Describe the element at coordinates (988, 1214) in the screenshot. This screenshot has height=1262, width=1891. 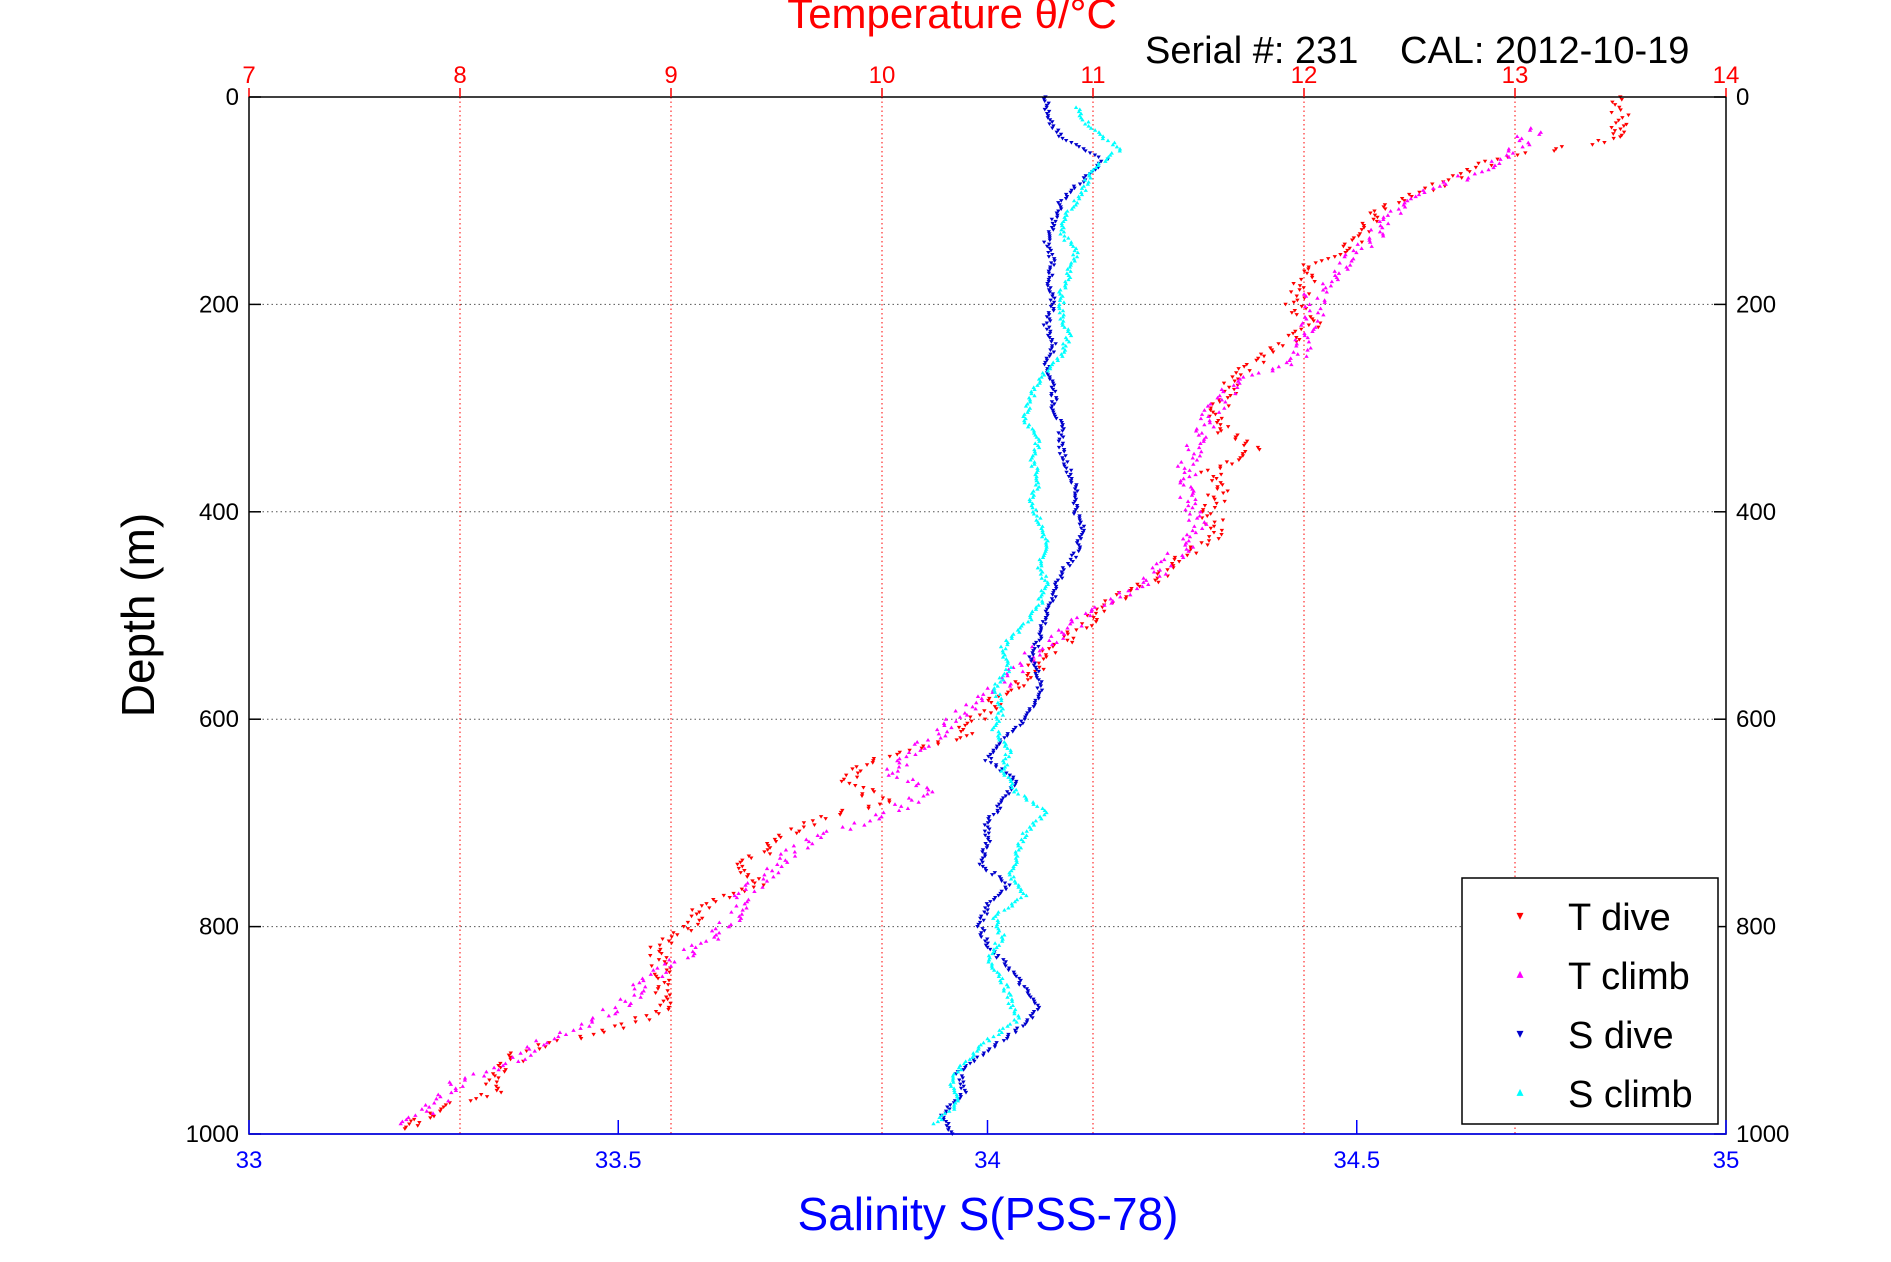
I see `x-axis-label: Salinity S(PSS-78)` at that location.